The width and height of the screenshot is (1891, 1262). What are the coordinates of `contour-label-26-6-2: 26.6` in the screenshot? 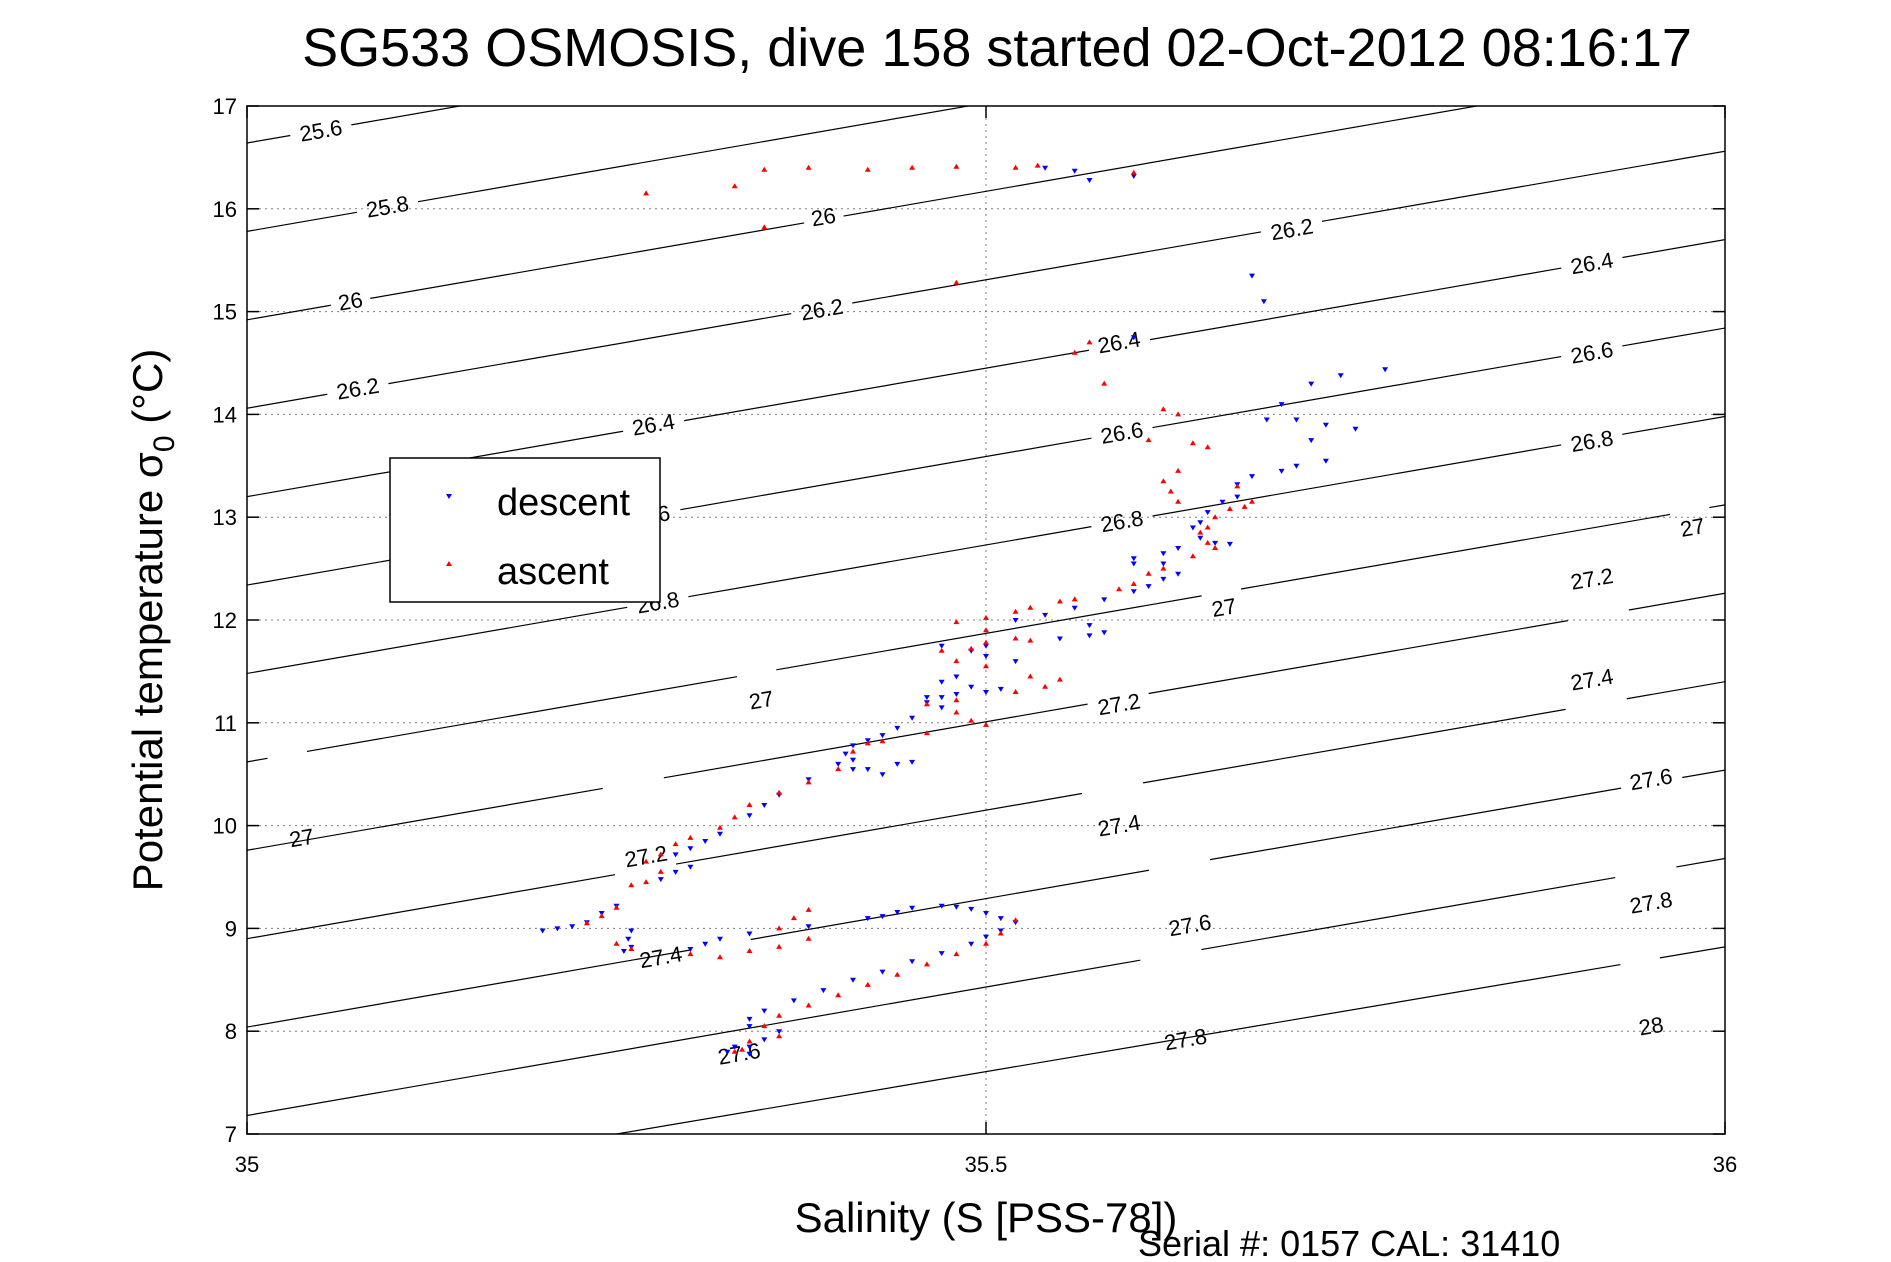 It's located at (1592, 353).